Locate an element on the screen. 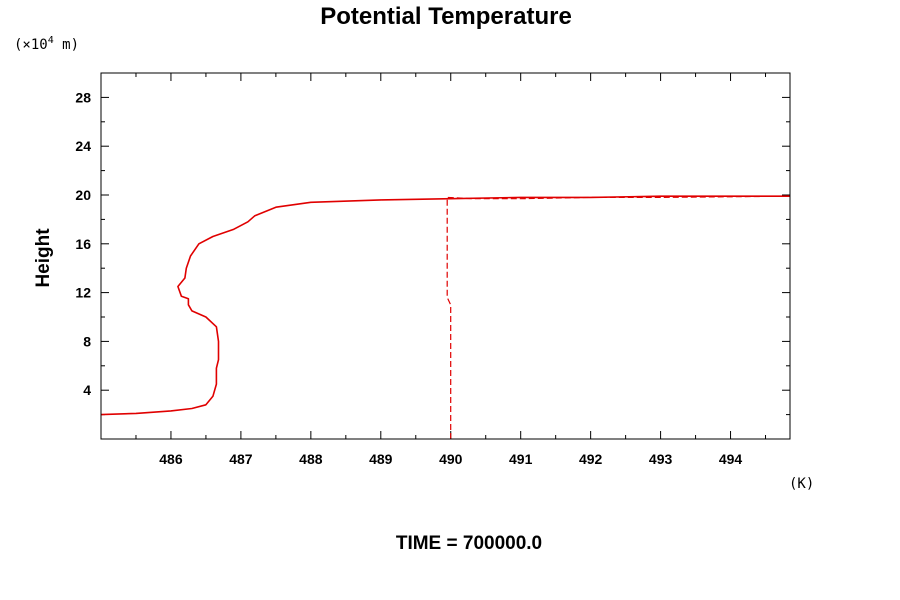 The image size is (900, 600). y-axis-label: Height is located at coordinates (43, 258).